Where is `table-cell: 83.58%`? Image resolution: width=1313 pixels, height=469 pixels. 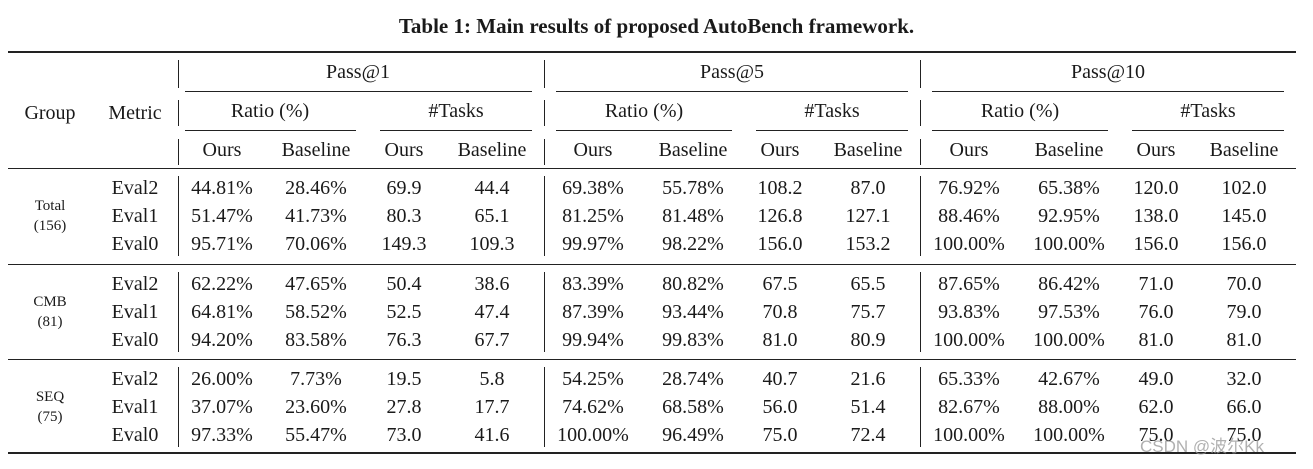 table-cell: 83.58% is located at coordinates (316, 340).